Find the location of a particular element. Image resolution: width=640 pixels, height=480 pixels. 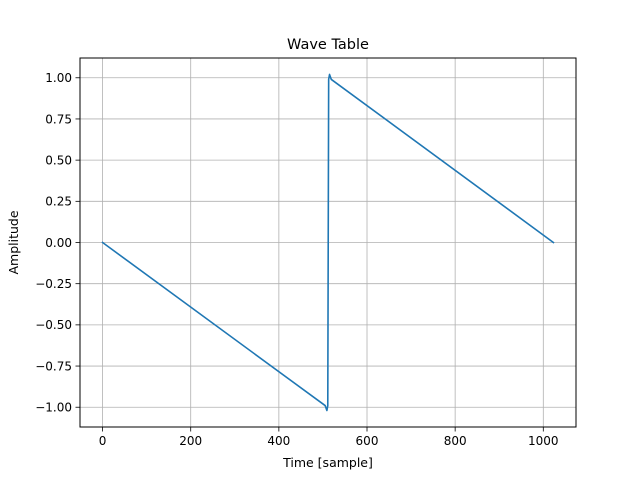

y-axis-label: Amplitude is located at coordinates (13, 242).